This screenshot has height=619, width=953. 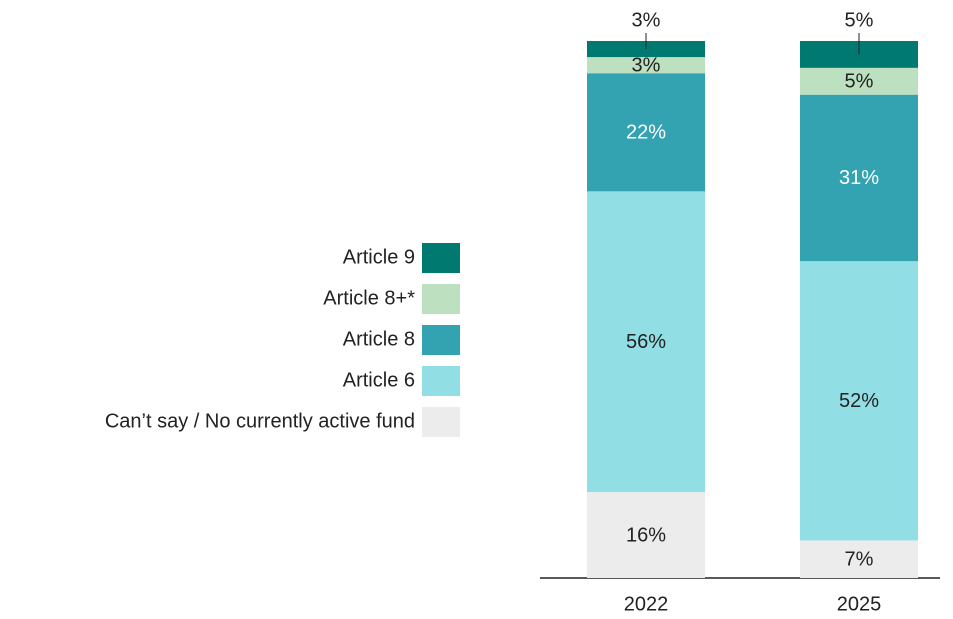 What do you see at coordinates (369, 298) in the screenshot?
I see `legend-label: Article 8+*` at bounding box center [369, 298].